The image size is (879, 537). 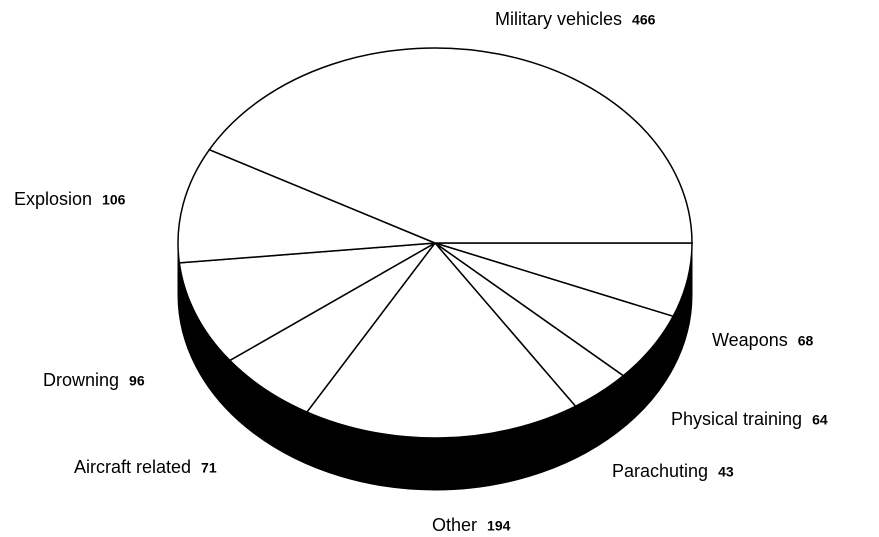 What do you see at coordinates (644, 20) in the screenshot?
I see `slice-value: 466` at bounding box center [644, 20].